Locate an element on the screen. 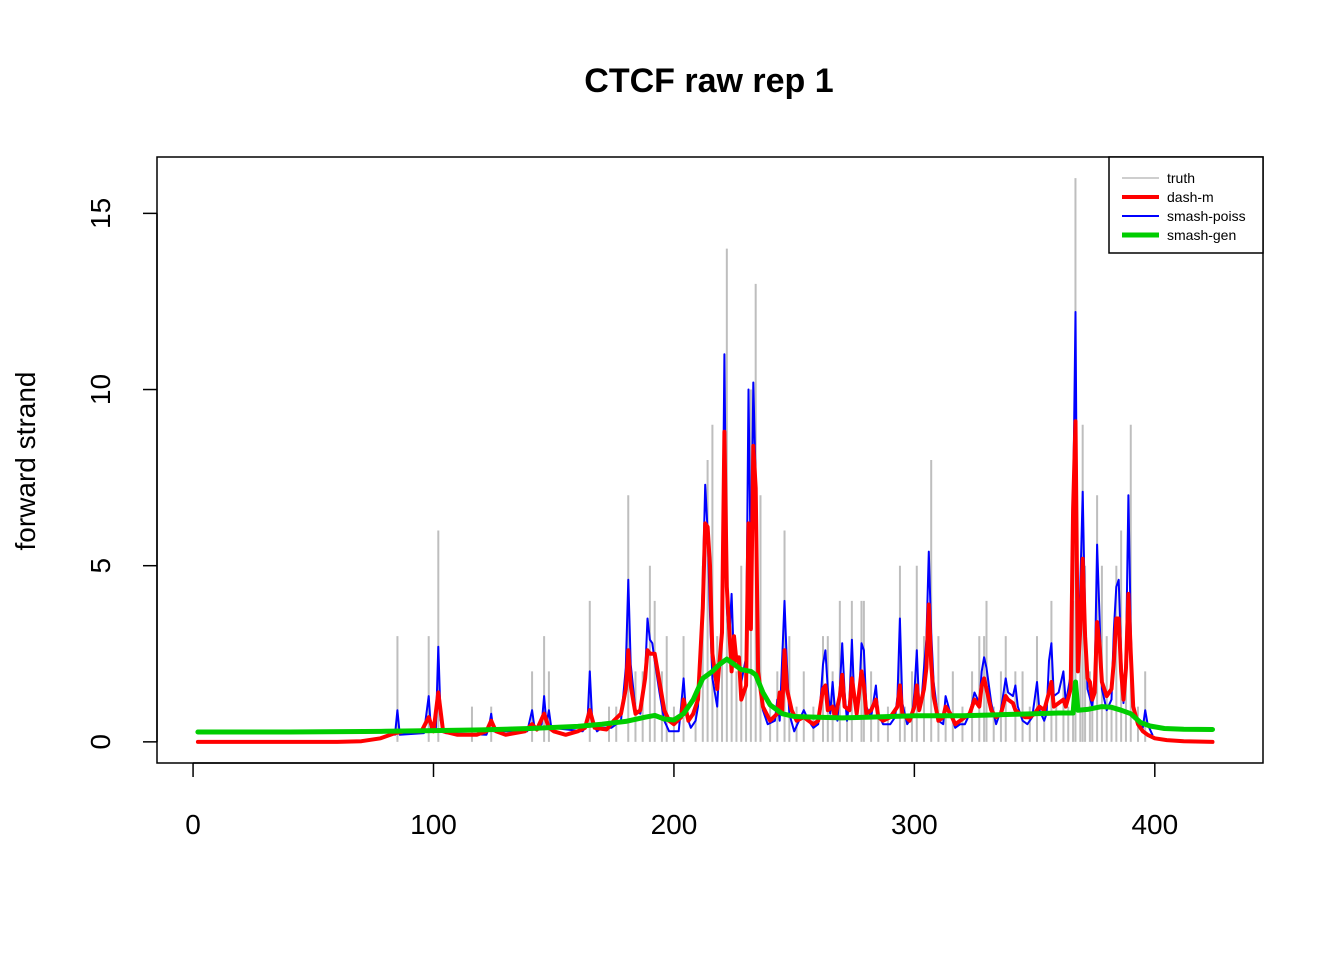 This screenshot has width=1344, height=960. legend-label: smash-gen is located at coordinates (1201, 235).